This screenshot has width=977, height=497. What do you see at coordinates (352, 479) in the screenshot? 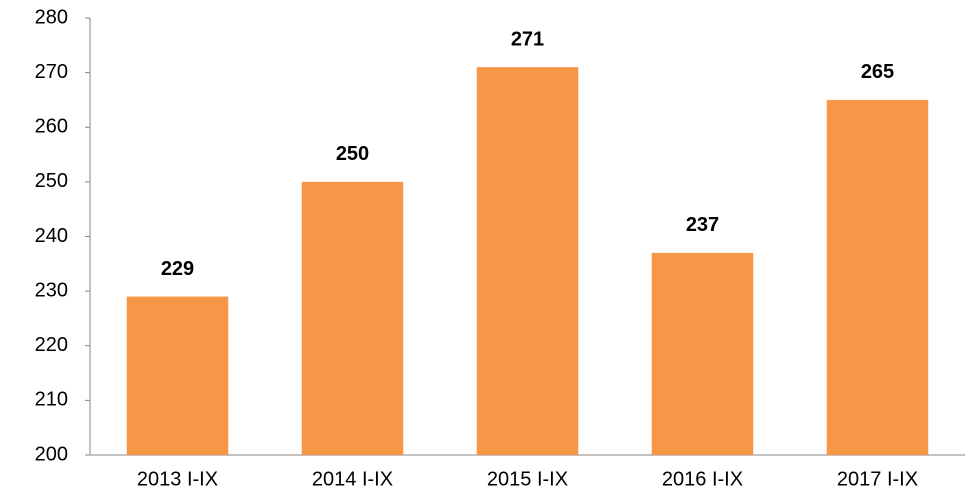
I see `x-tick-label: 2014 I-IX` at bounding box center [352, 479].